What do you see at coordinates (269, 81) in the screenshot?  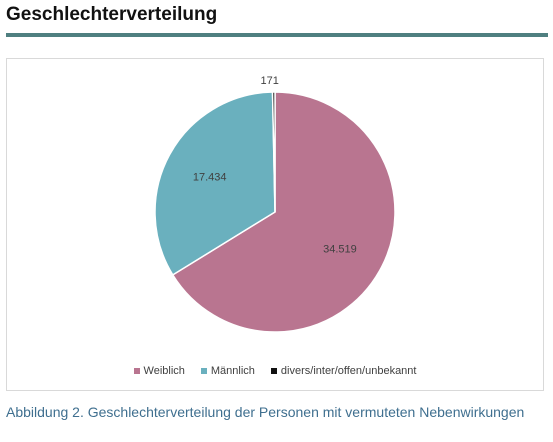 I see `data-label-divers-inter-offen-unbekannt: 171` at bounding box center [269, 81].